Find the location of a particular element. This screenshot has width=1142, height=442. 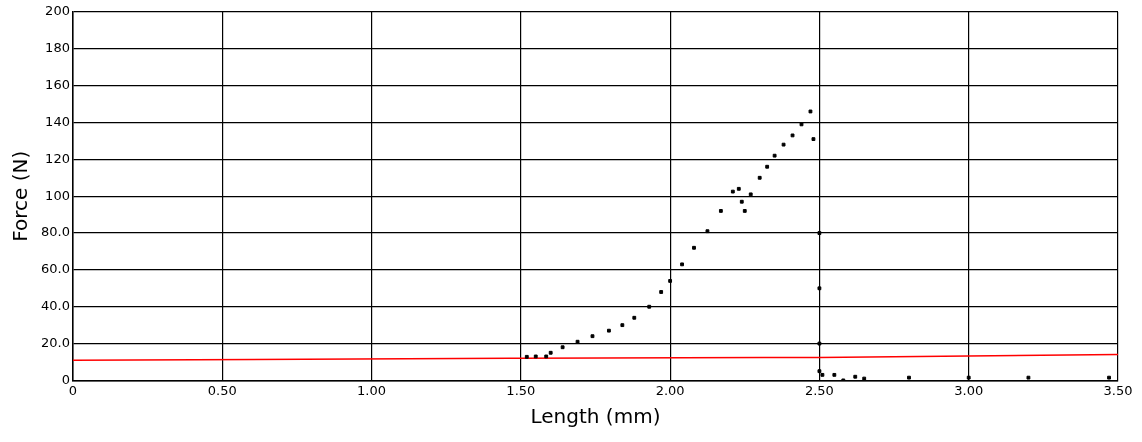

y-tick-label: 160 is located at coordinates (57, 85).